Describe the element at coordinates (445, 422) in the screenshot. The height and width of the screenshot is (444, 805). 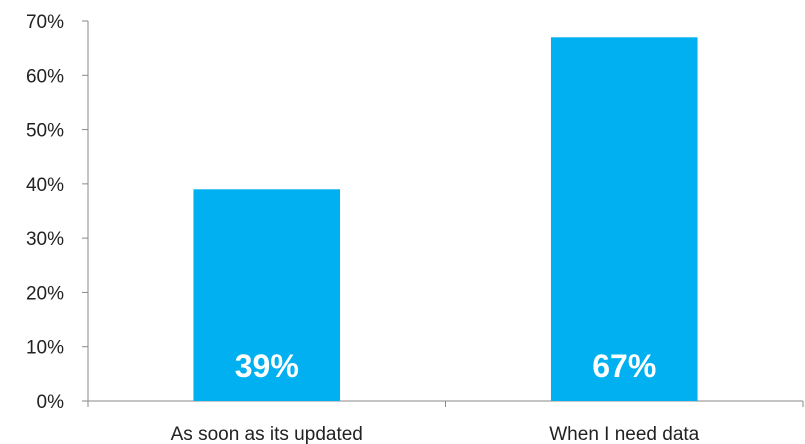
I see `x-axis: As soon as its updated When I need data` at that location.